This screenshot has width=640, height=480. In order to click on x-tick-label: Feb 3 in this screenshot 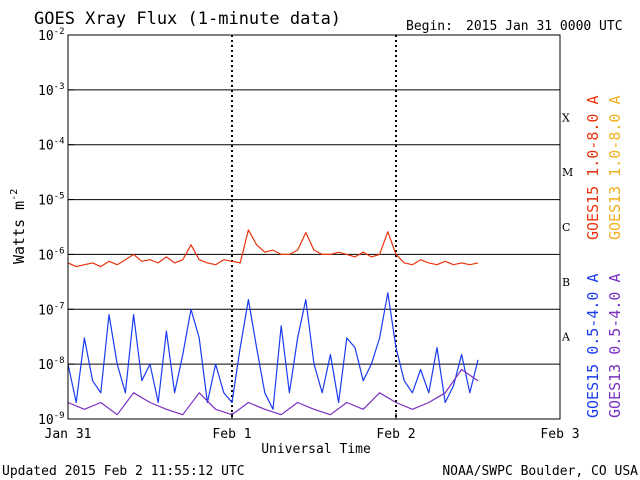, I will do `click(559, 434)`.